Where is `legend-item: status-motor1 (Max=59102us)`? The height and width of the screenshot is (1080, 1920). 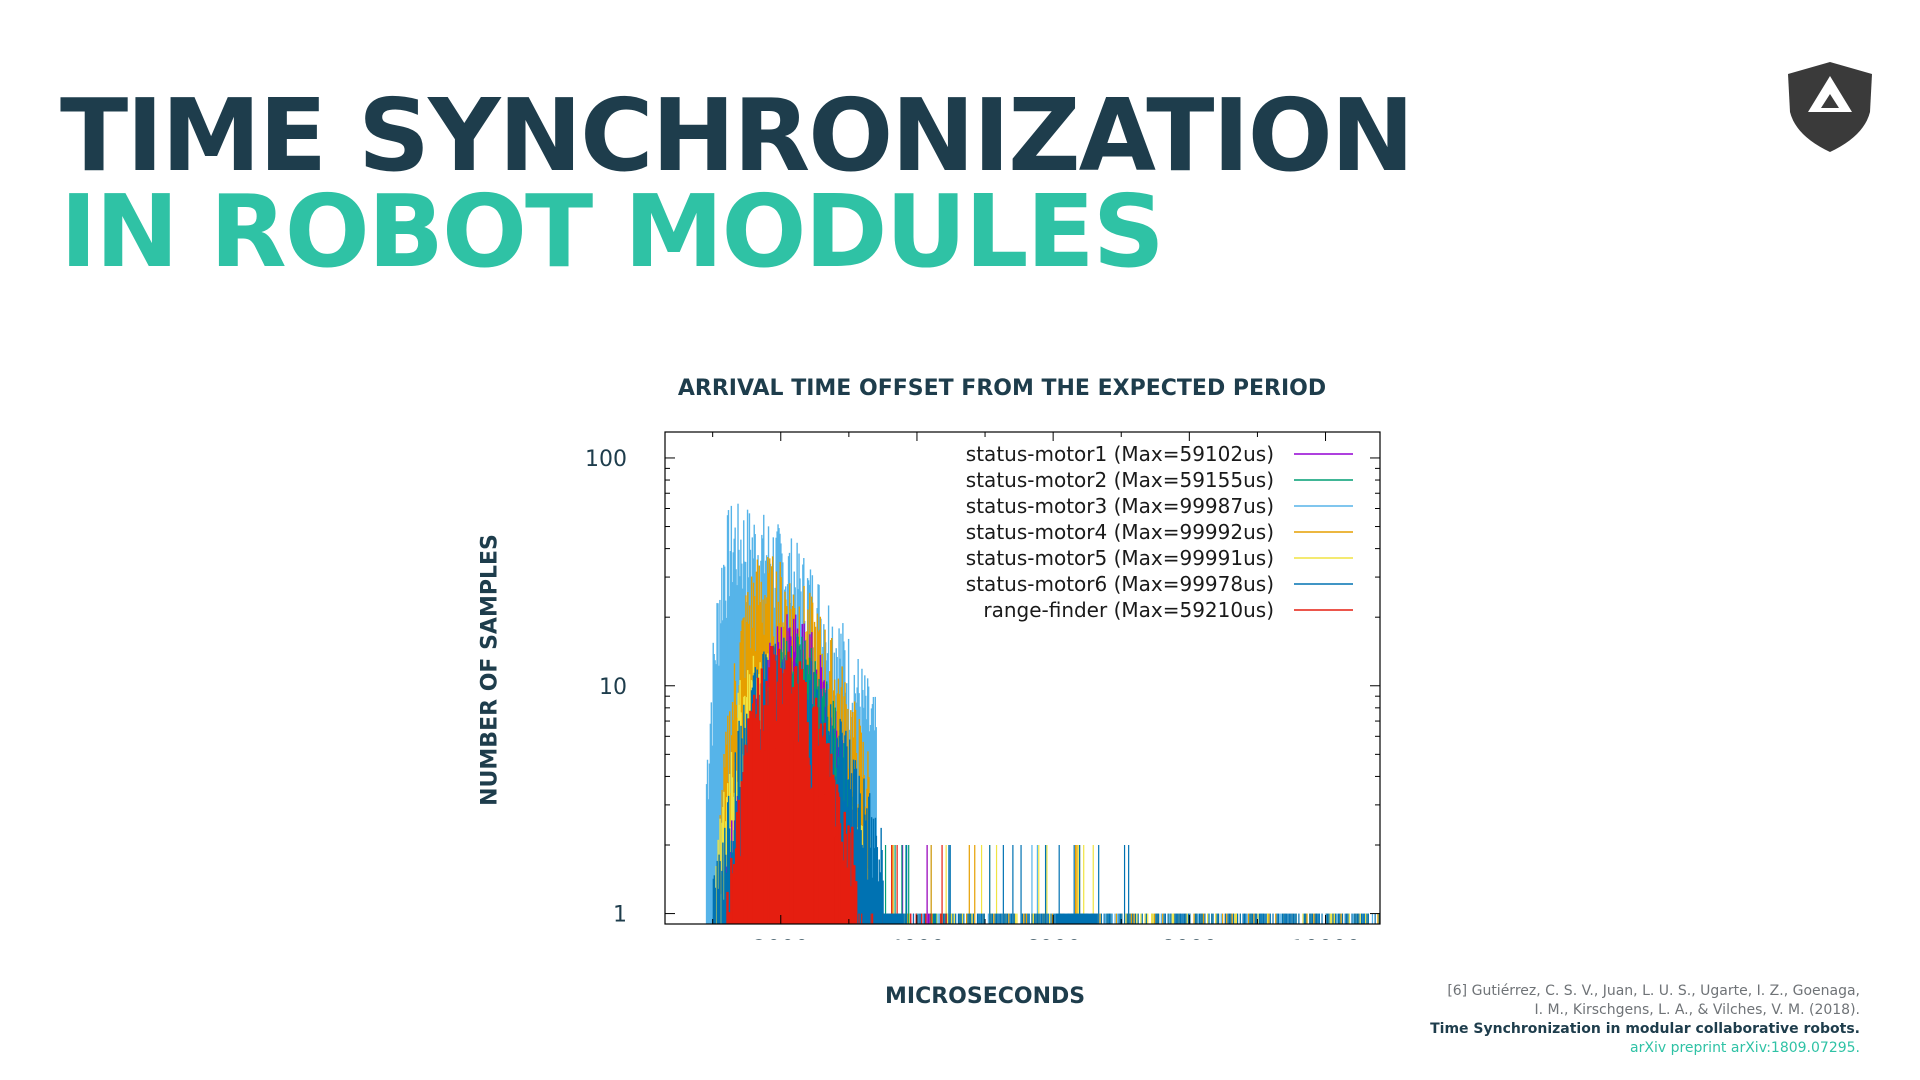
legend-item: status-motor1 (Max=59102us) is located at coordinates (1159, 454).